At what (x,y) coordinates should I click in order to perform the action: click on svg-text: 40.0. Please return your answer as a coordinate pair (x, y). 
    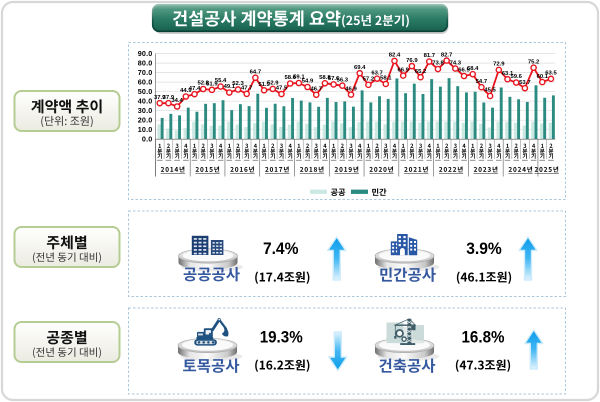
    Looking at the image, I should click on (145, 101).